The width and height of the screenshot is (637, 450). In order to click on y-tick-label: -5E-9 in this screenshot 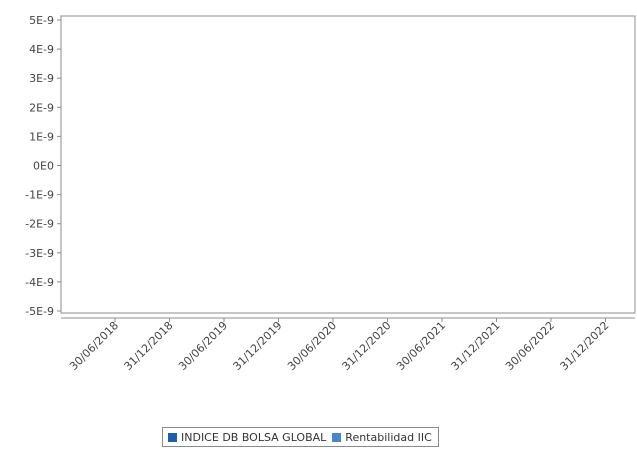, I will do `click(39, 311)`.